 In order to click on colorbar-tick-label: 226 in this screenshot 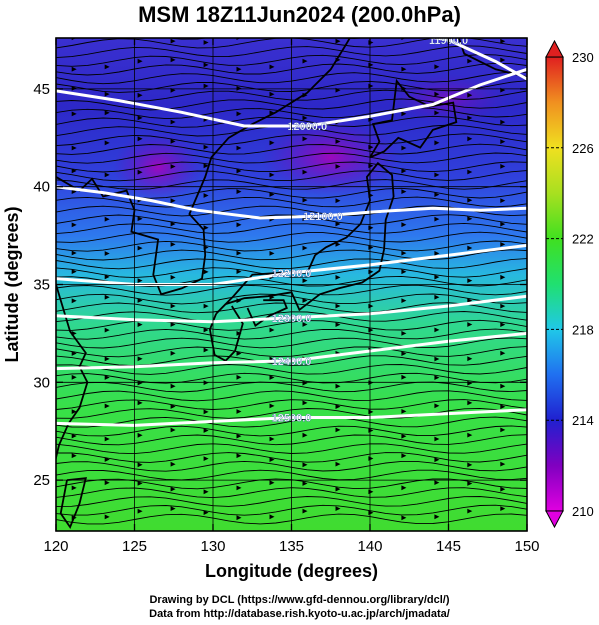, I will do `click(583, 148)`.